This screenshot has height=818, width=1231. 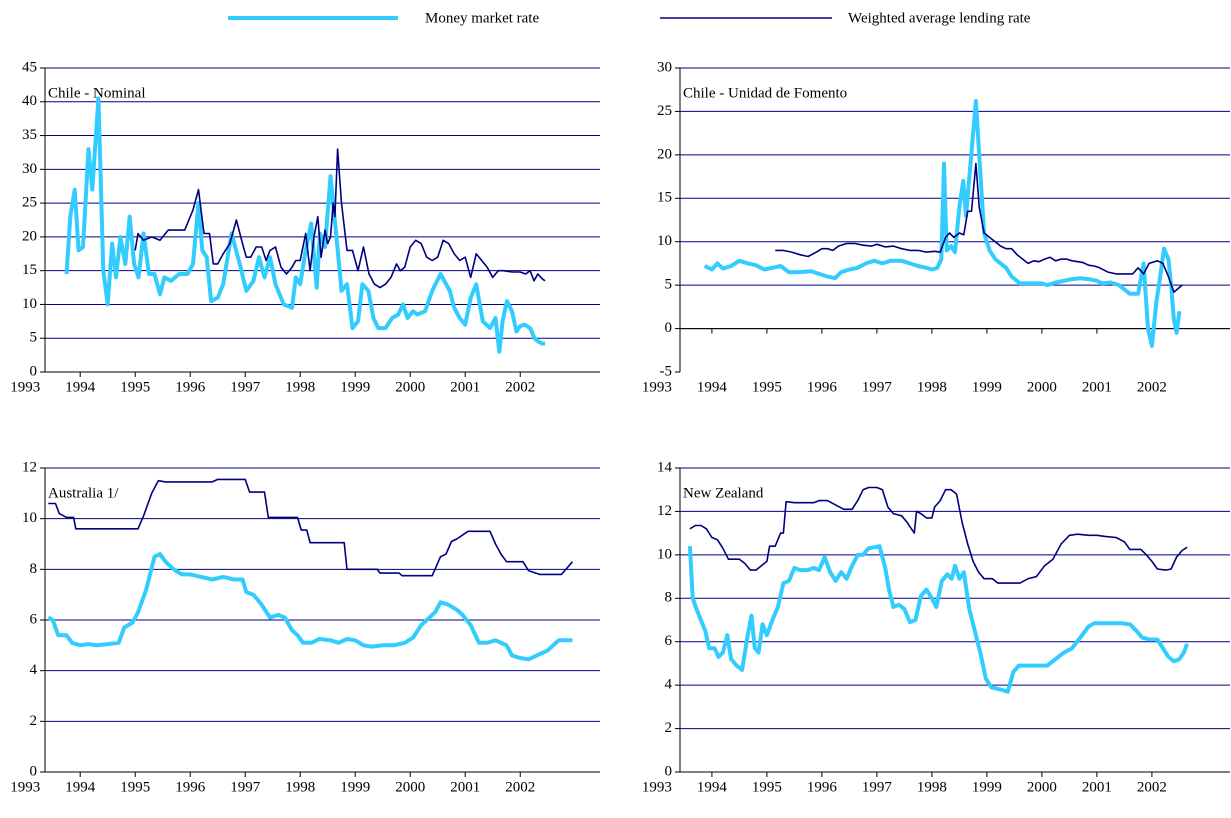 I want to click on legend-label: Weighted average lending rate, so click(x=939, y=18).